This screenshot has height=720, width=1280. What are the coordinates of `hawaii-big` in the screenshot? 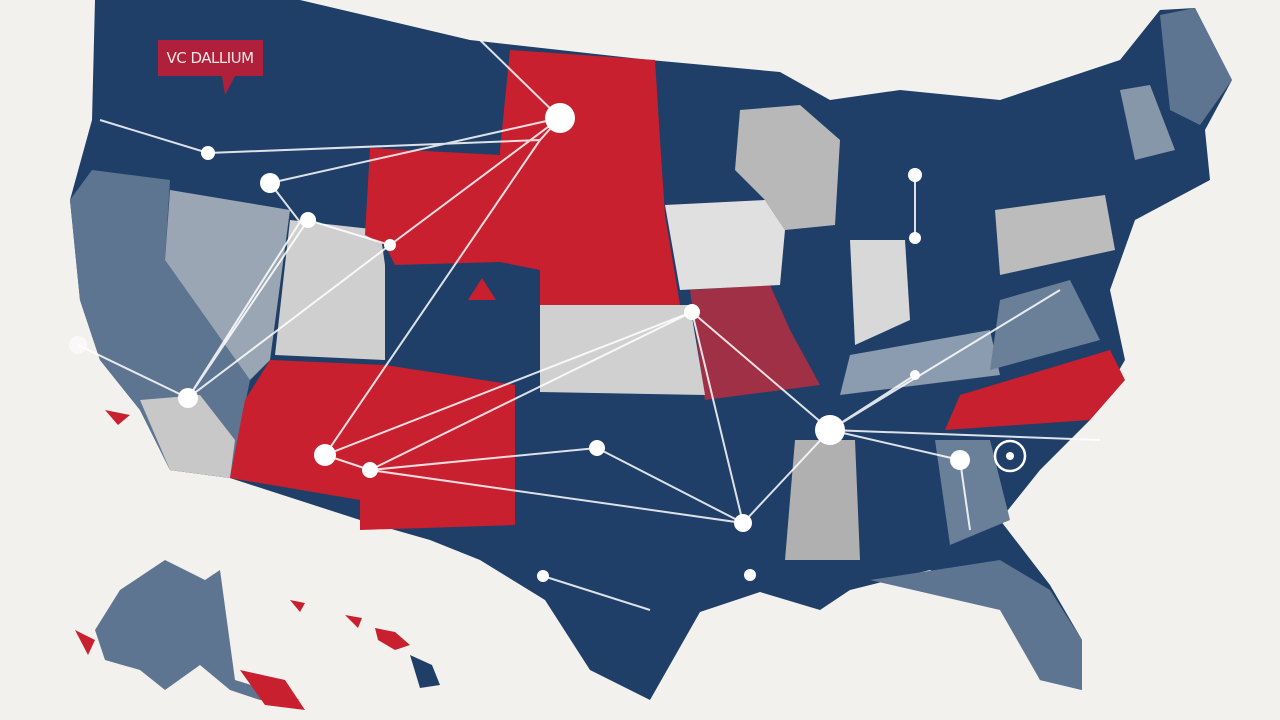 It's located at (425, 671).